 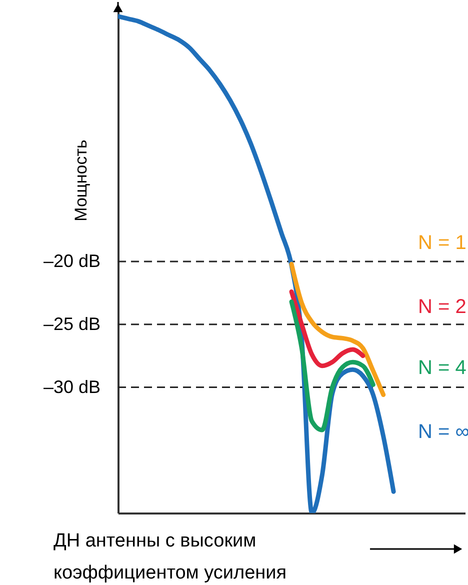 What do you see at coordinates (81, 180) in the screenshot?
I see `y-axis-title: Мощность` at bounding box center [81, 180].